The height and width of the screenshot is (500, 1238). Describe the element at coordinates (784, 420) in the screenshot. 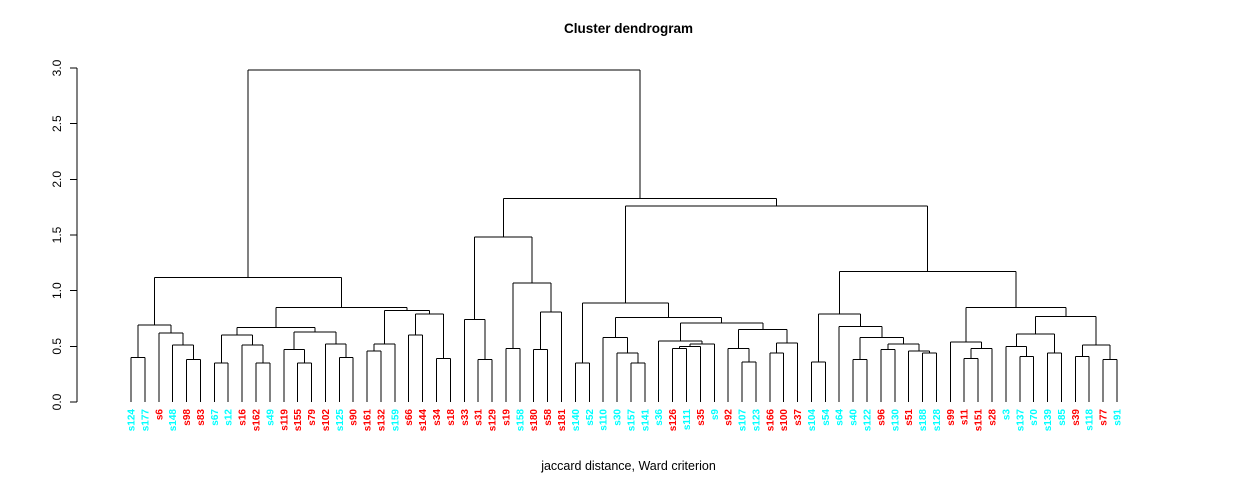

I see `leaf-label-s100: s100` at that location.